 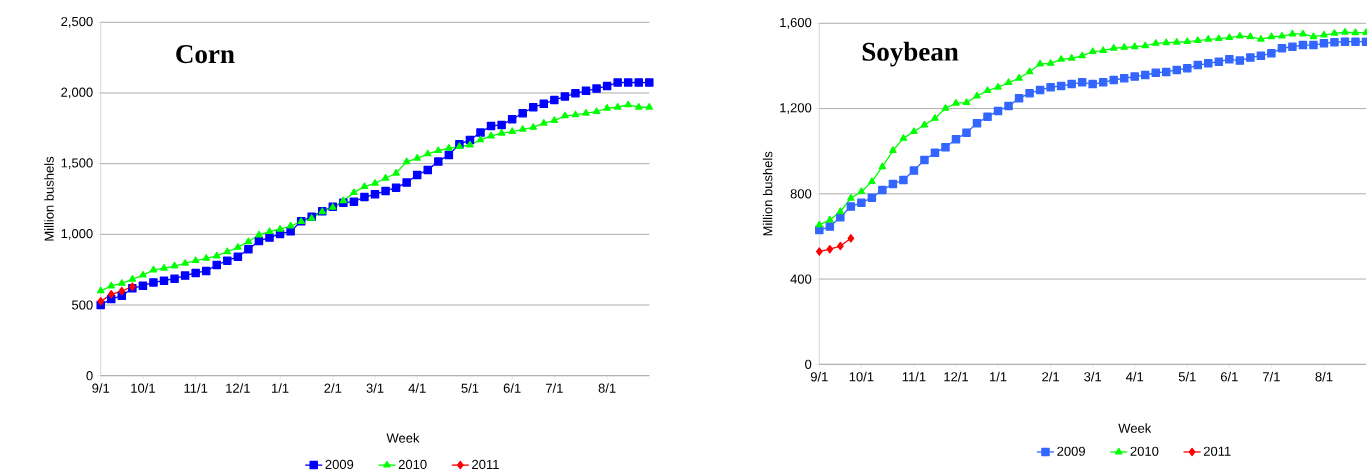 What do you see at coordinates (77, 93) in the screenshot?
I see `y-tick-label: 2,000` at bounding box center [77, 93].